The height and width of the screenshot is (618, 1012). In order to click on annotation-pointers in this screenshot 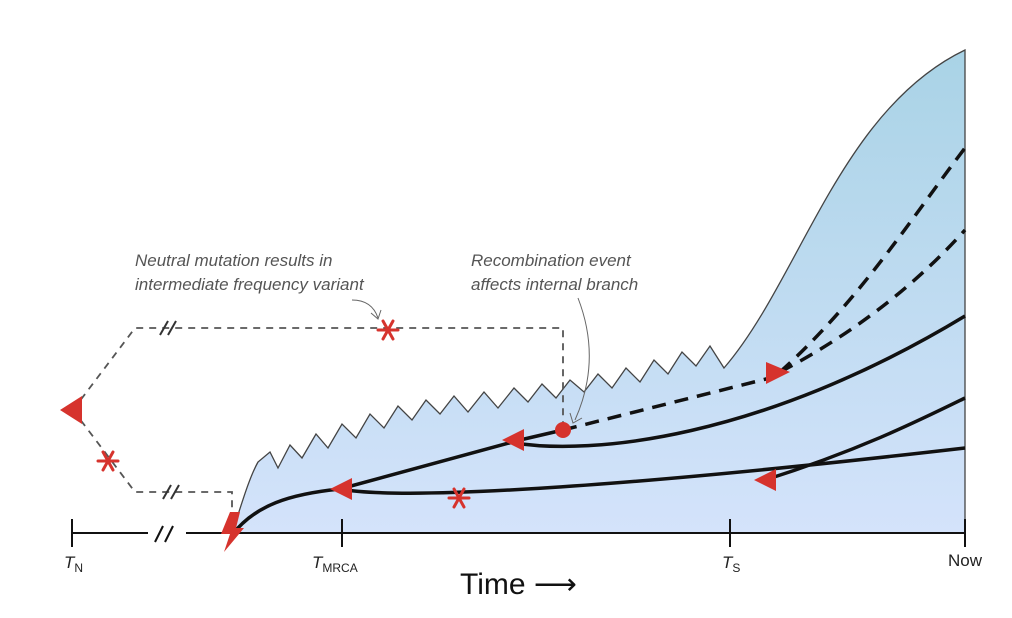, I will do `click(470, 360)`.